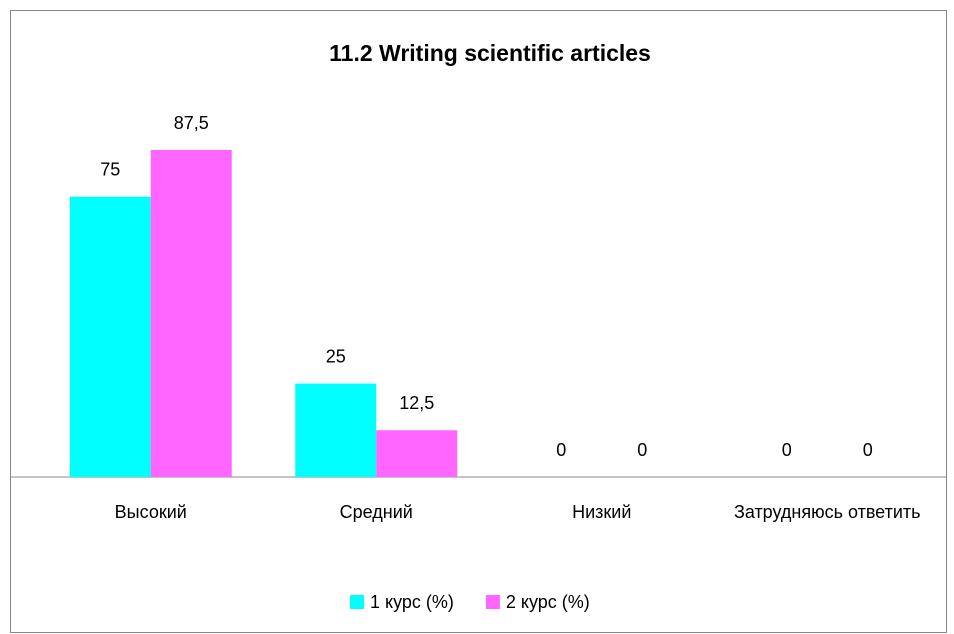 The height and width of the screenshot is (634, 954). What do you see at coordinates (376, 512) in the screenshot?
I see `x-tick-label: Средний` at bounding box center [376, 512].